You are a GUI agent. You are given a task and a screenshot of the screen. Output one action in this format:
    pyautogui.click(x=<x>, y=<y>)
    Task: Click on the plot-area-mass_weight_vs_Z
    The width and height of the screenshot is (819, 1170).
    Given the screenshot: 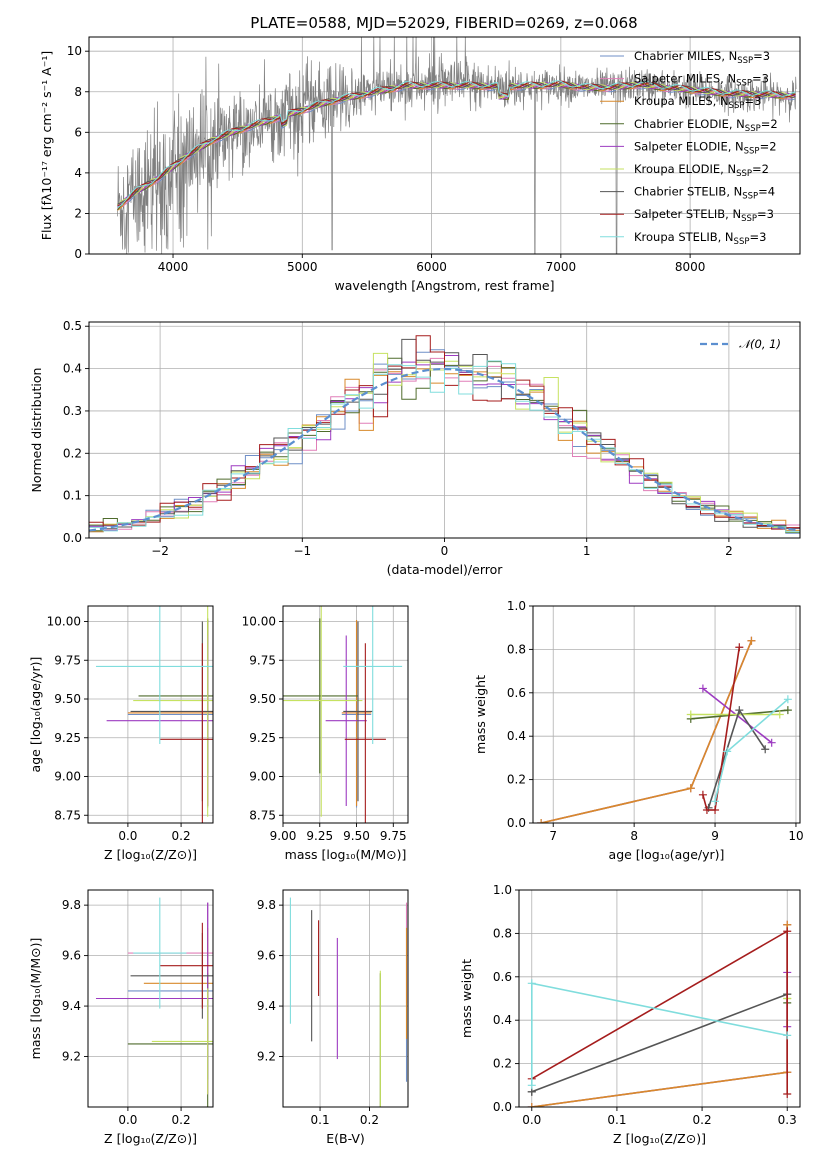 What is the action you would take?
    pyautogui.click(x=659, y=1013)
    